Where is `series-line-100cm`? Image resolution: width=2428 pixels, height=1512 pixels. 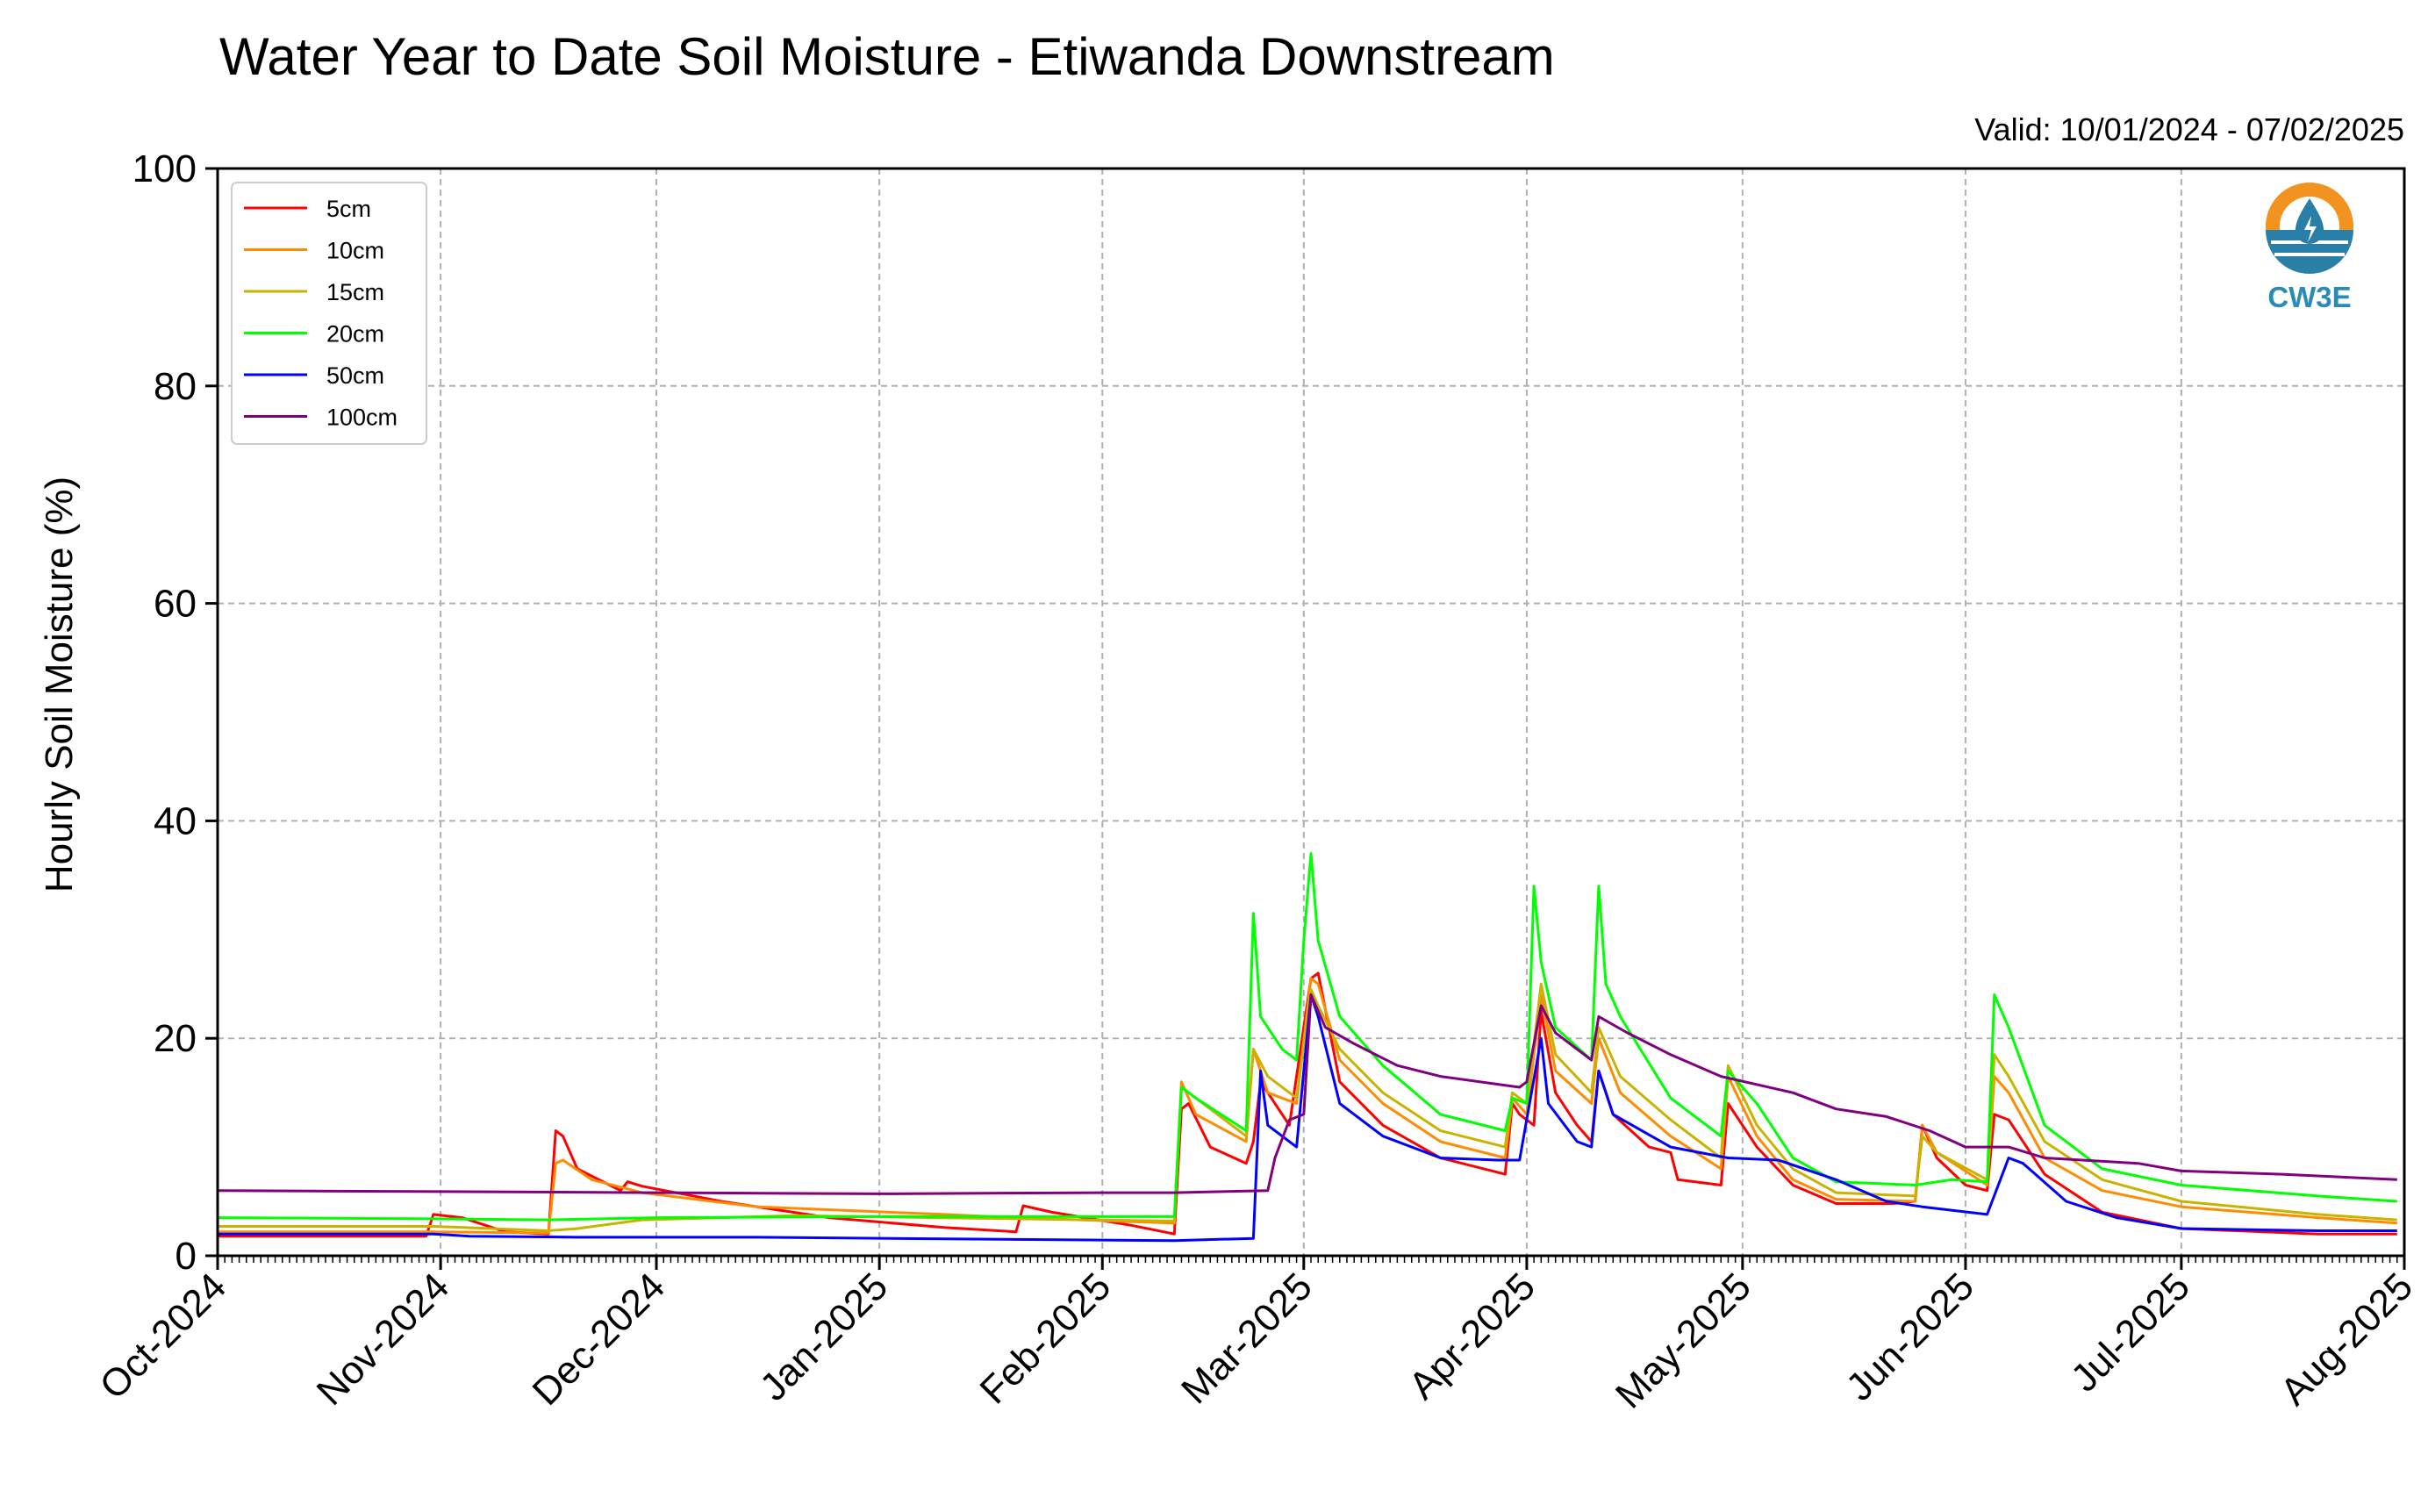 series-line-100cm is located at coordinates (1307, 1094).